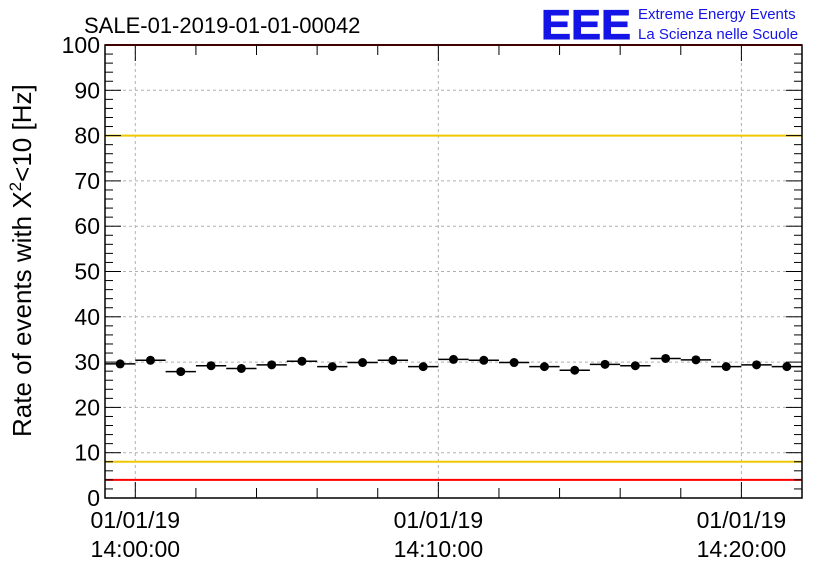 This screenshot has width=836, height=572. What do you see at coordinates (87, 453) in the screenshot?
I see `y-tick-label: 10` at bounding box center [87, 453].